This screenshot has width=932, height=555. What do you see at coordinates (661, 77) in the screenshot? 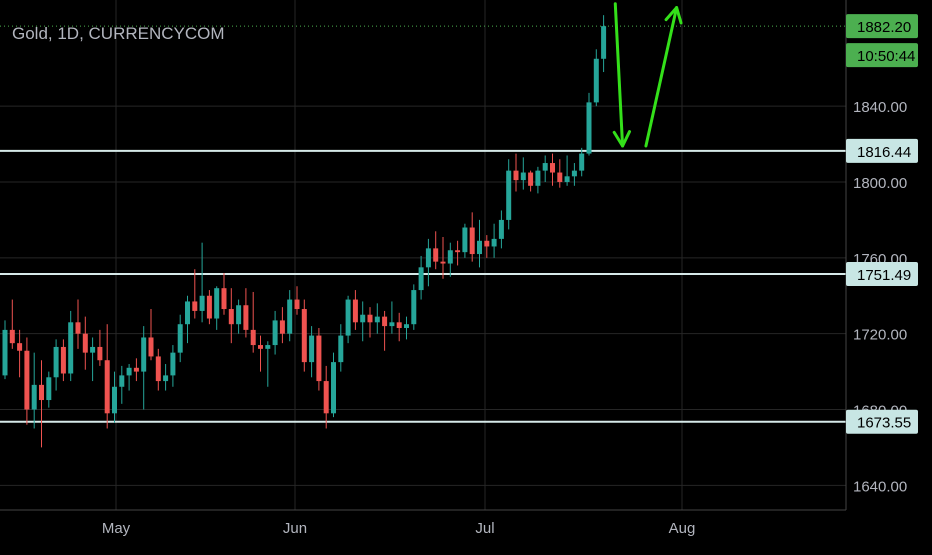
I see `arrow-shaft-up` at bounding box center [661, 77].